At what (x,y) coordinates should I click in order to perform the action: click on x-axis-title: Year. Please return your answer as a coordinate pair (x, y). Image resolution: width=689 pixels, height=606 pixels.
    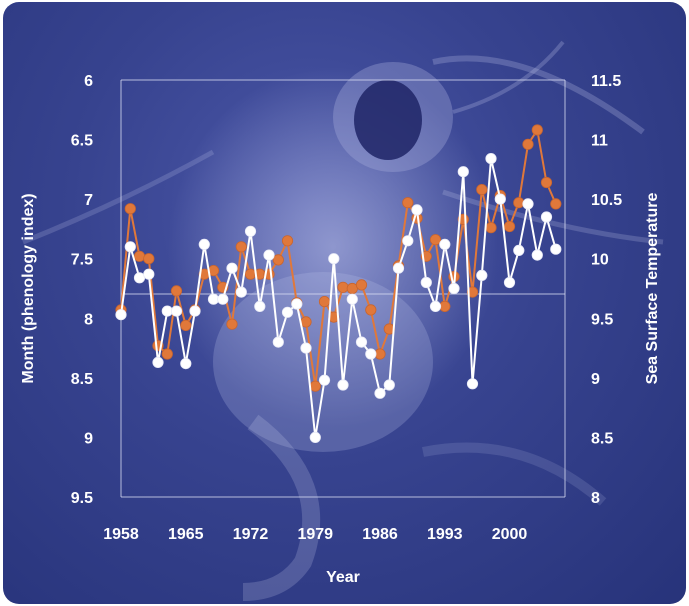
    Looking at the image, I should click on (343, 577).